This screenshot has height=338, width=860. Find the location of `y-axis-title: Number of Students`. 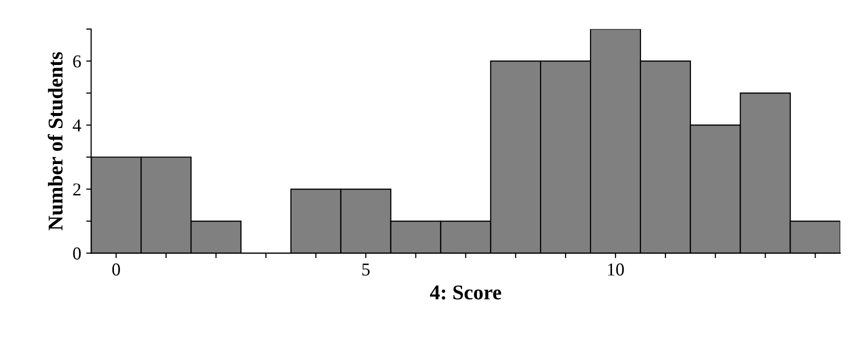

y-axis-title: Number of Students is located at coordinates (55, 141).